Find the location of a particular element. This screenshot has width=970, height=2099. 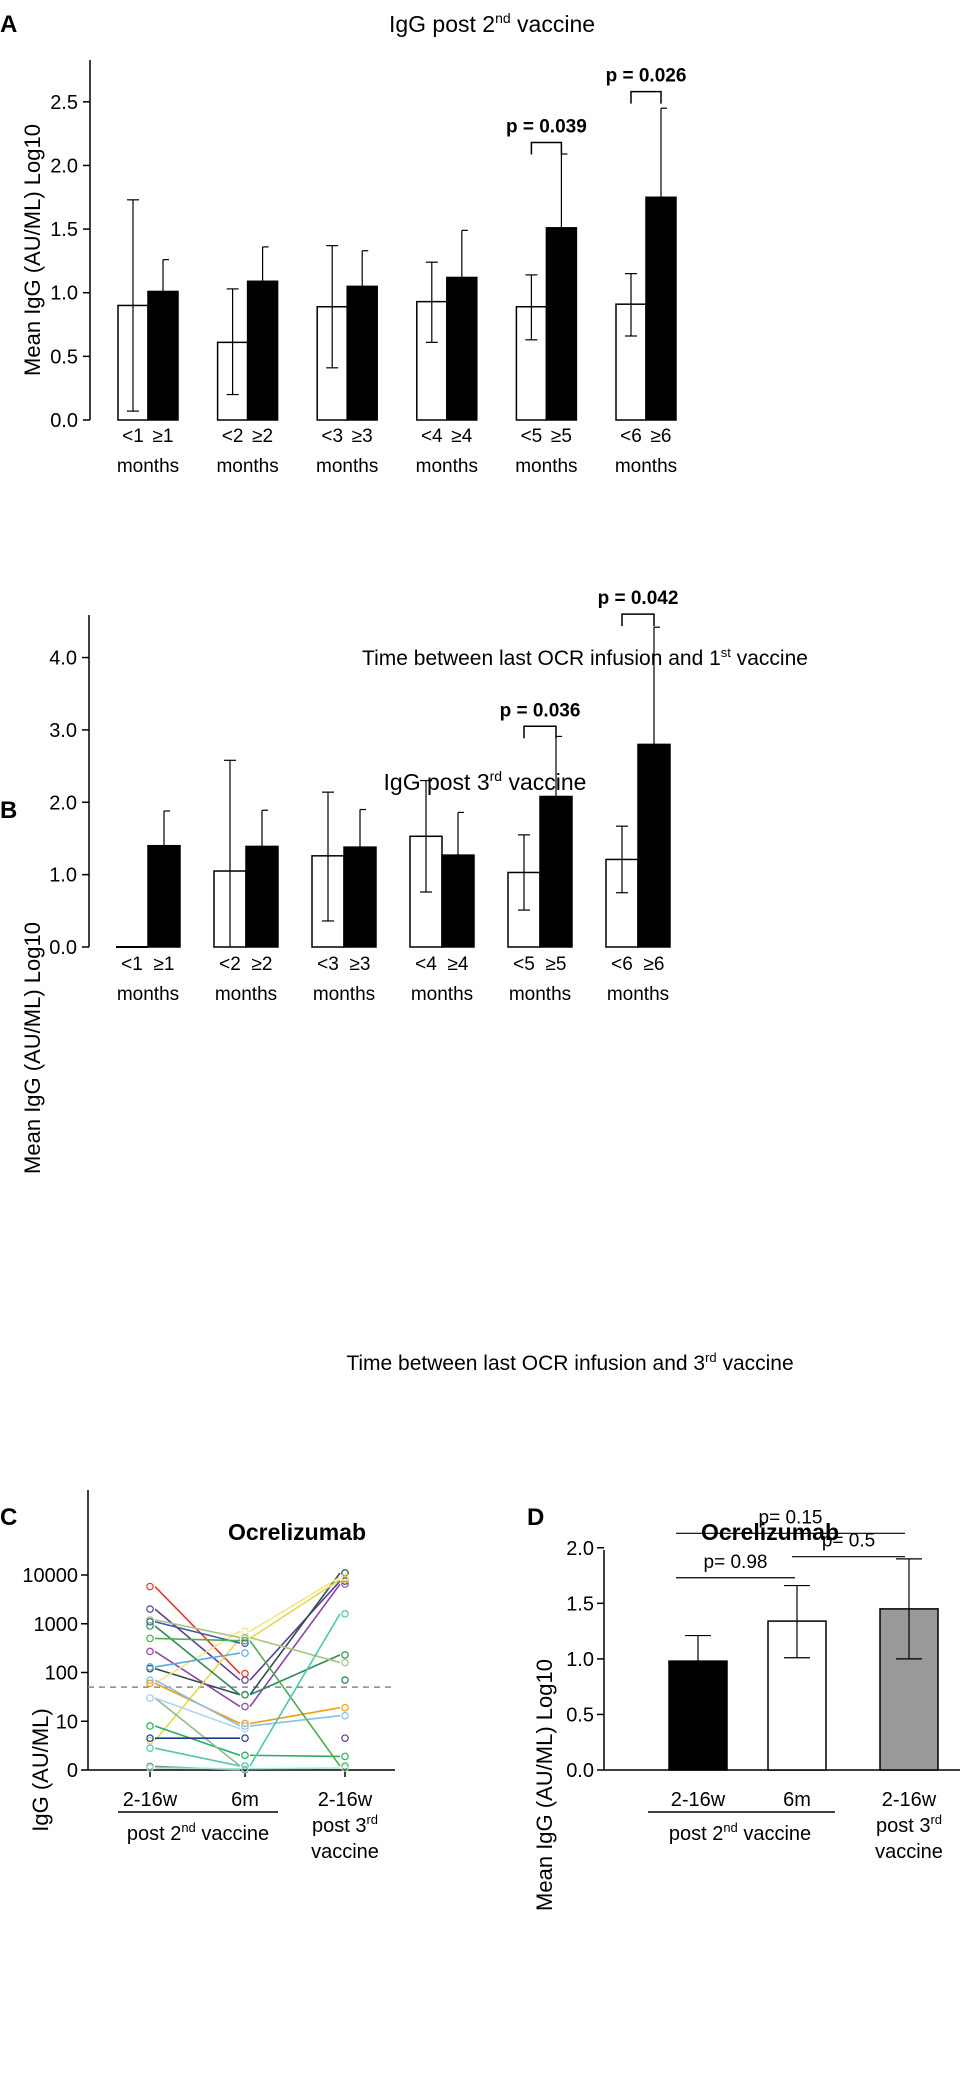

panel-b-ytick-label: 0.0 is located at coordinates (63, 948).